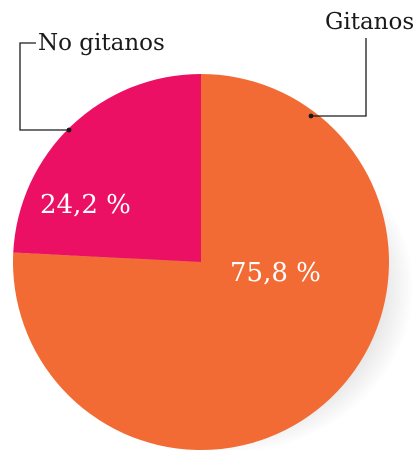 Image resolution: width=420 pixels, height=450 pixels. I want to click on data-label-gitanos: 75,8 %, so click(275, 273).